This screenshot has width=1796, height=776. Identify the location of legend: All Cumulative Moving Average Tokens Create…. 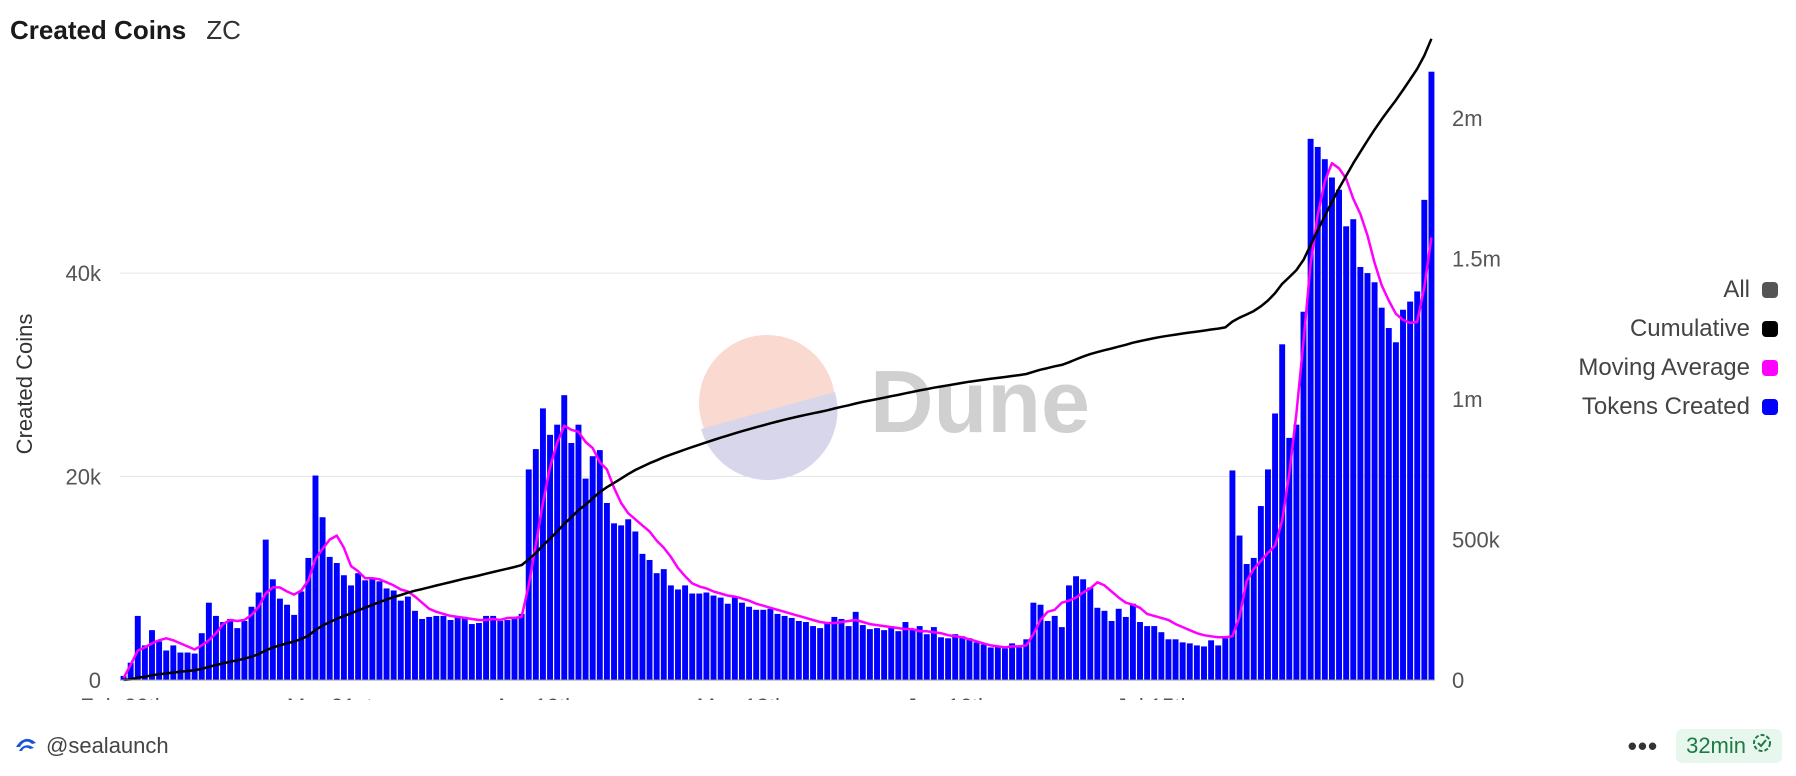
(1678, 348).